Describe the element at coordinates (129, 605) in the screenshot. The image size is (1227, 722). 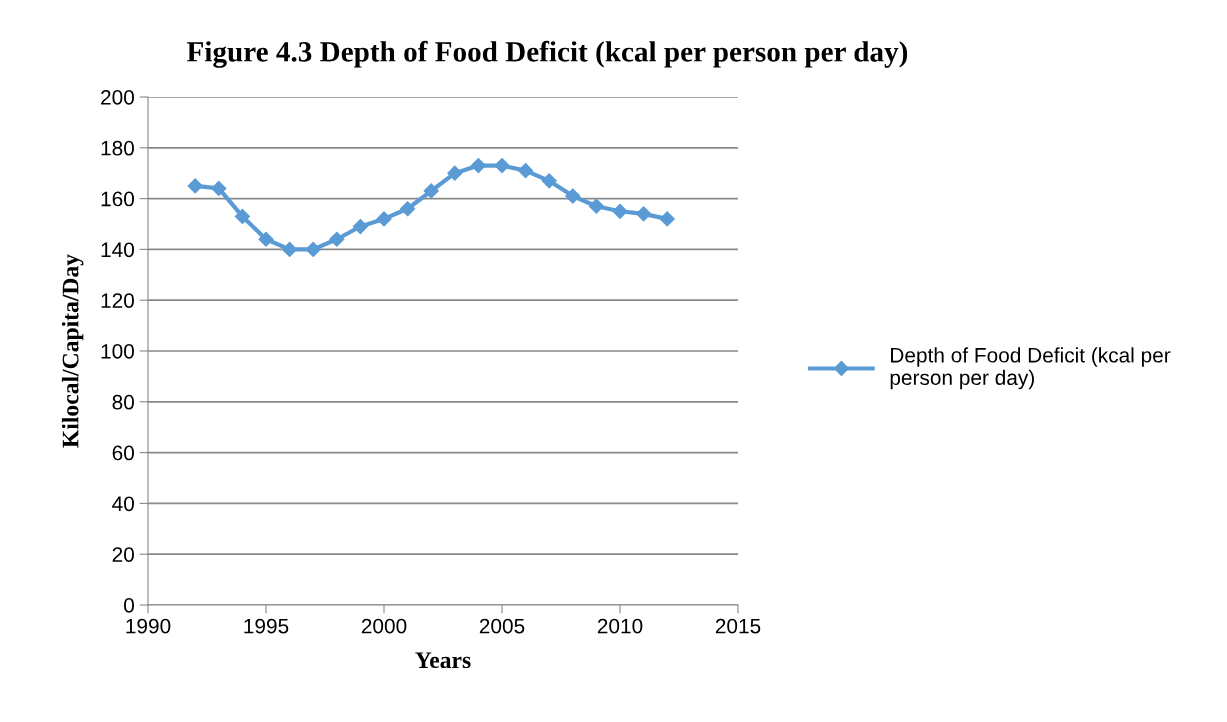
I see `y-tick-label: 0` at that location.